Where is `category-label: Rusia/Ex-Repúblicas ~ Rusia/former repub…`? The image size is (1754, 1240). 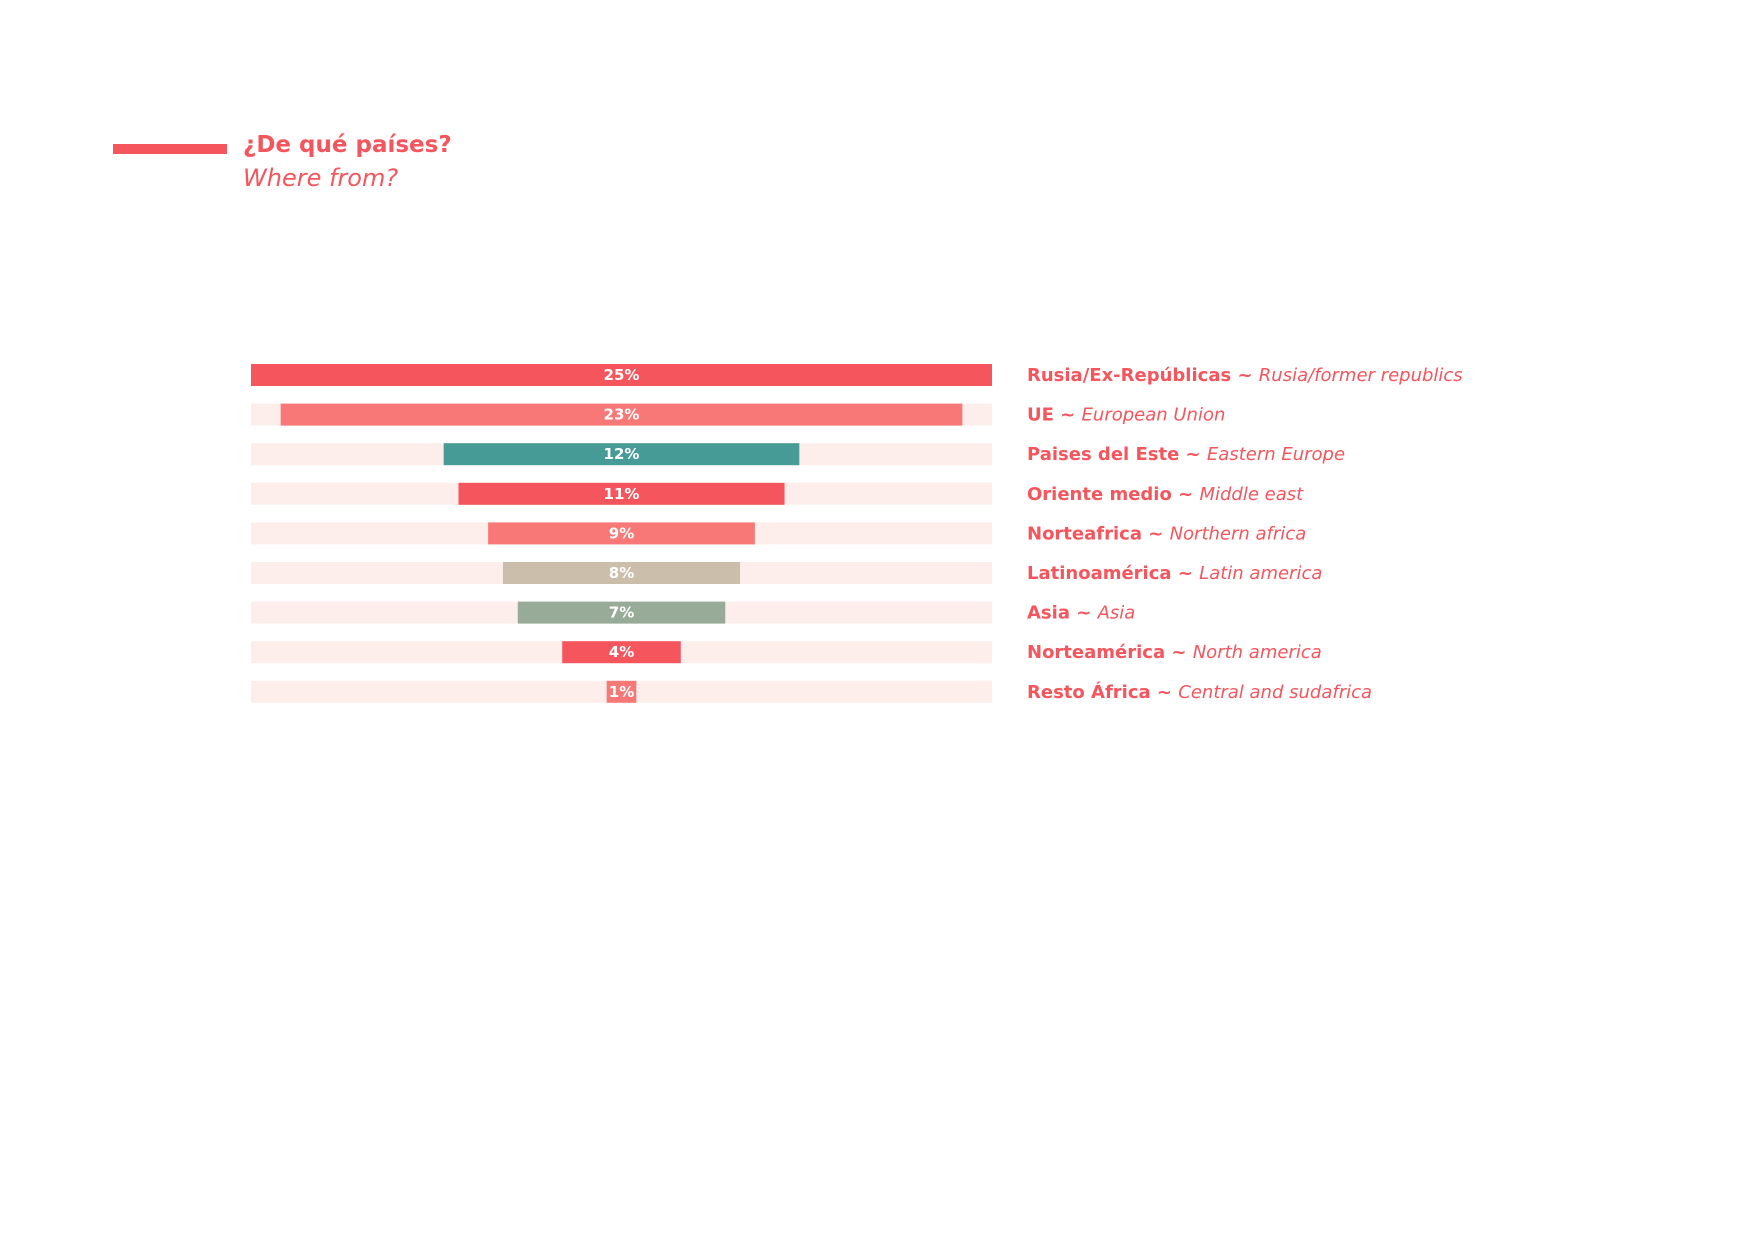 category-label: Rusia/Ex-Repúblicas ~ Rusia/former repub… is located at coordinates (1245, 375).